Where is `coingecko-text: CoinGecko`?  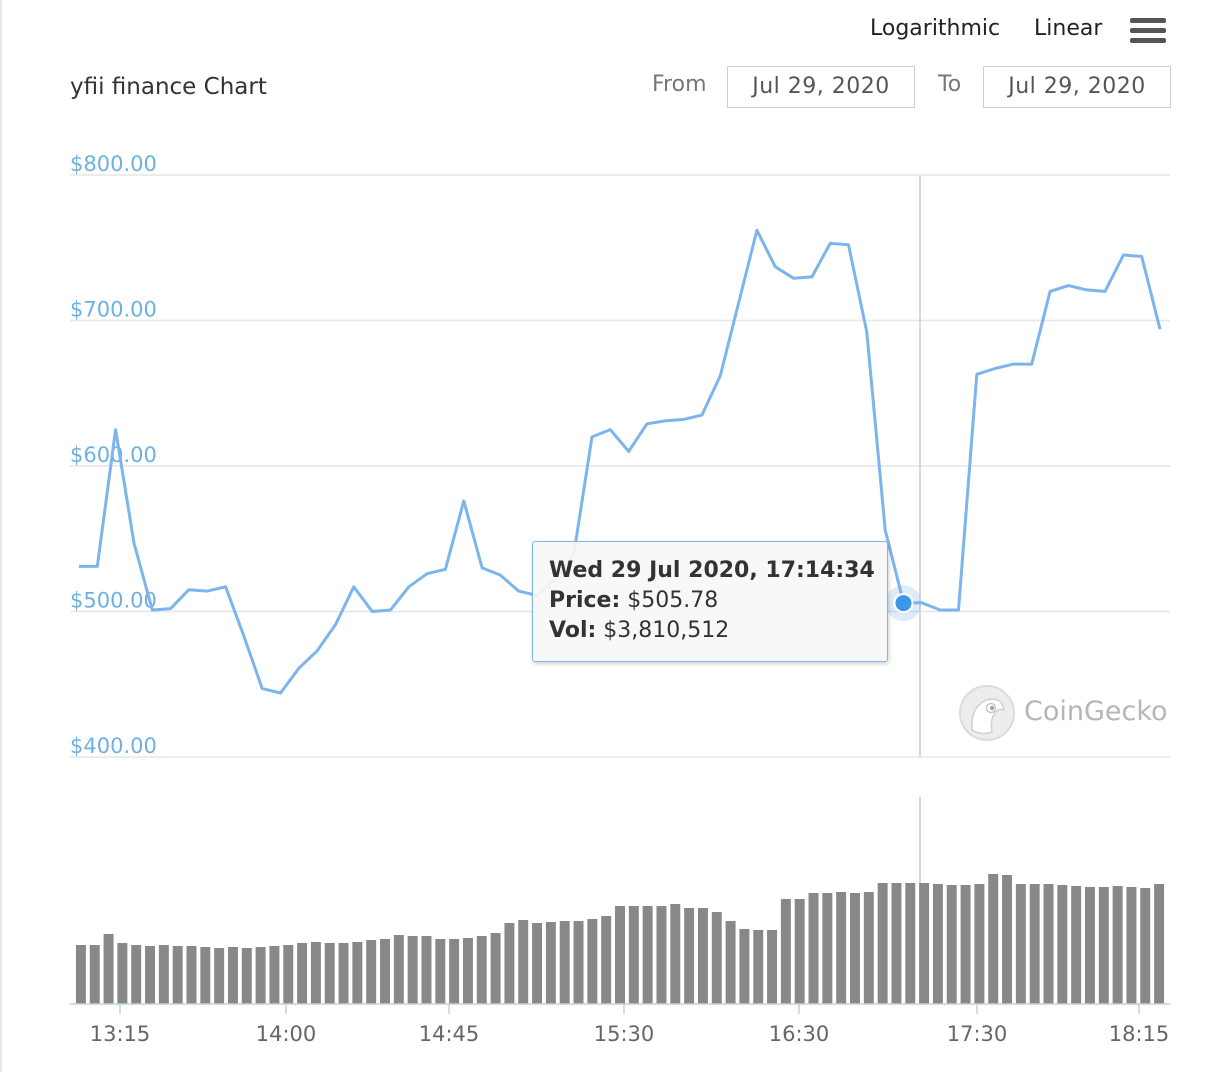
coingecko-text: CoinGecko is located at coordinates (1096, 711).